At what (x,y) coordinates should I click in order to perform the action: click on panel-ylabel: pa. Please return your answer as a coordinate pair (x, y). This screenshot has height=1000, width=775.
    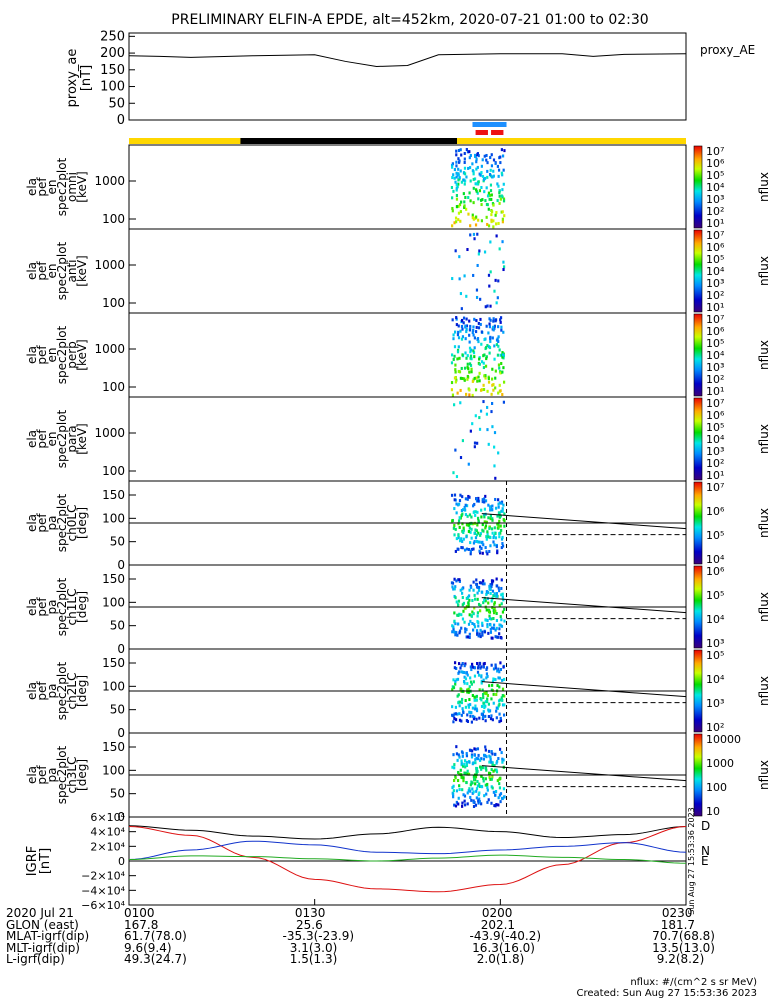
    Looking at the image, I should click on (52, 775).